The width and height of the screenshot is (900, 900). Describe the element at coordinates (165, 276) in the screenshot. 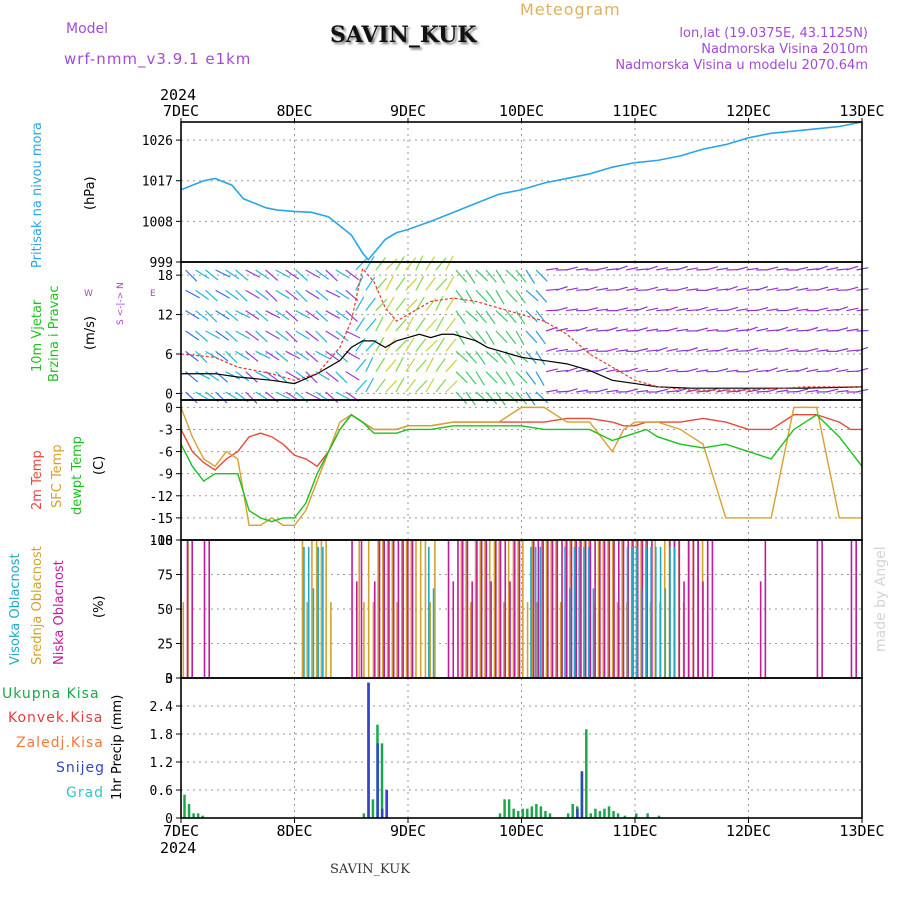

I see `y-tick-label: 18` at that location.